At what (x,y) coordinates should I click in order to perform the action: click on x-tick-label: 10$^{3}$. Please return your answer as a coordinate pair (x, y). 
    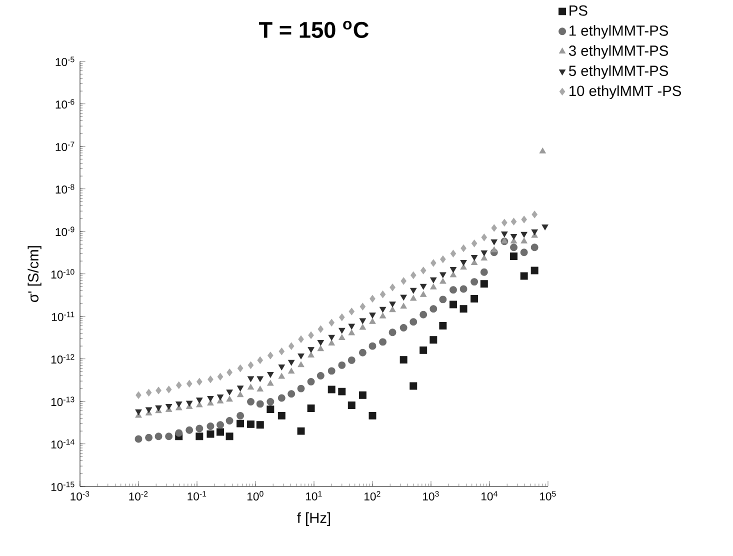
    Looking at the image, I should click on (431, 495).